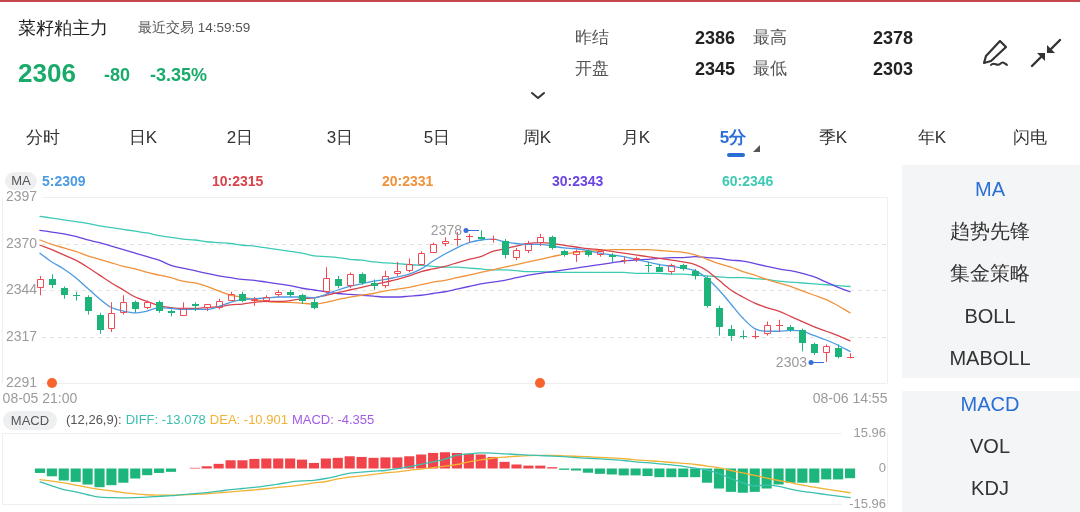 The height and width of the screenshot is (512, 1080). What do you see at coordinates (408, 181) in the screenshot?
I see `text: 20:2331` at bounding box center [408, 181].